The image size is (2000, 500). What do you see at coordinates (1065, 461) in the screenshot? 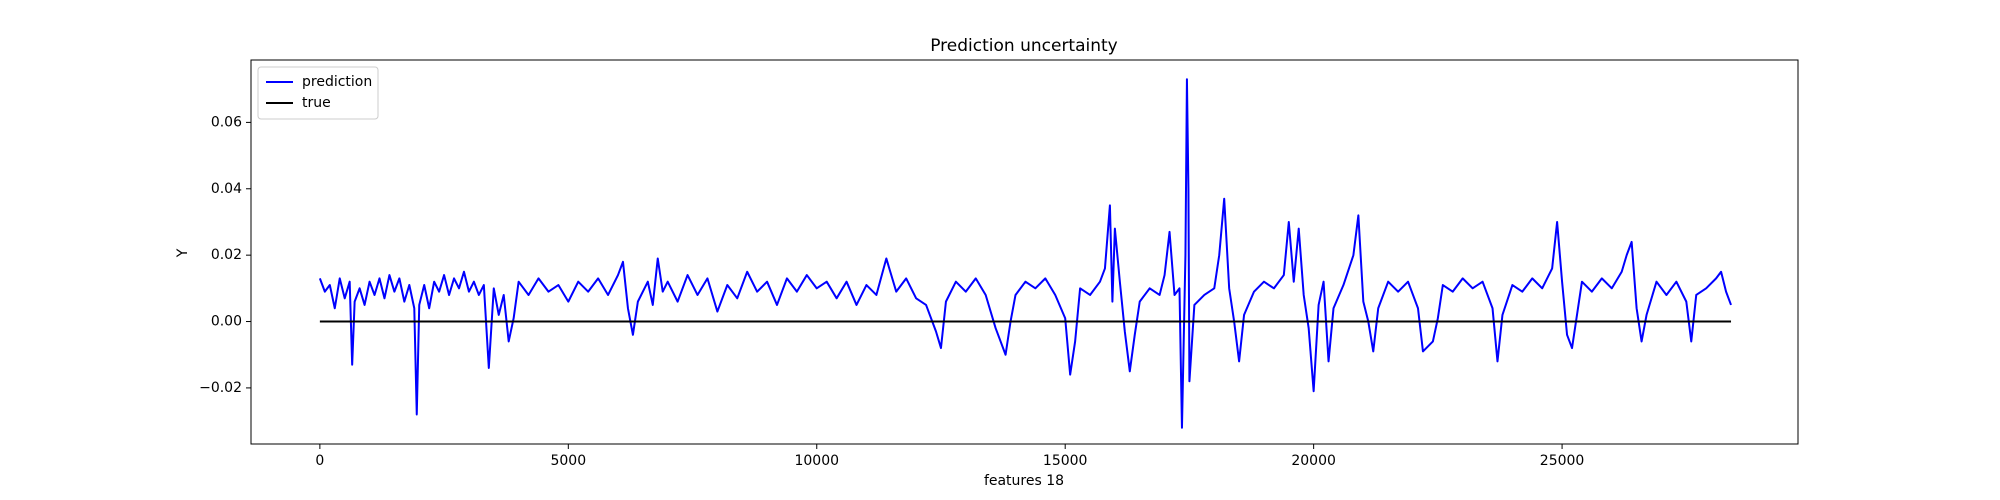
I see `x-tick-label: 15000` at bounding box center [1065, 461].